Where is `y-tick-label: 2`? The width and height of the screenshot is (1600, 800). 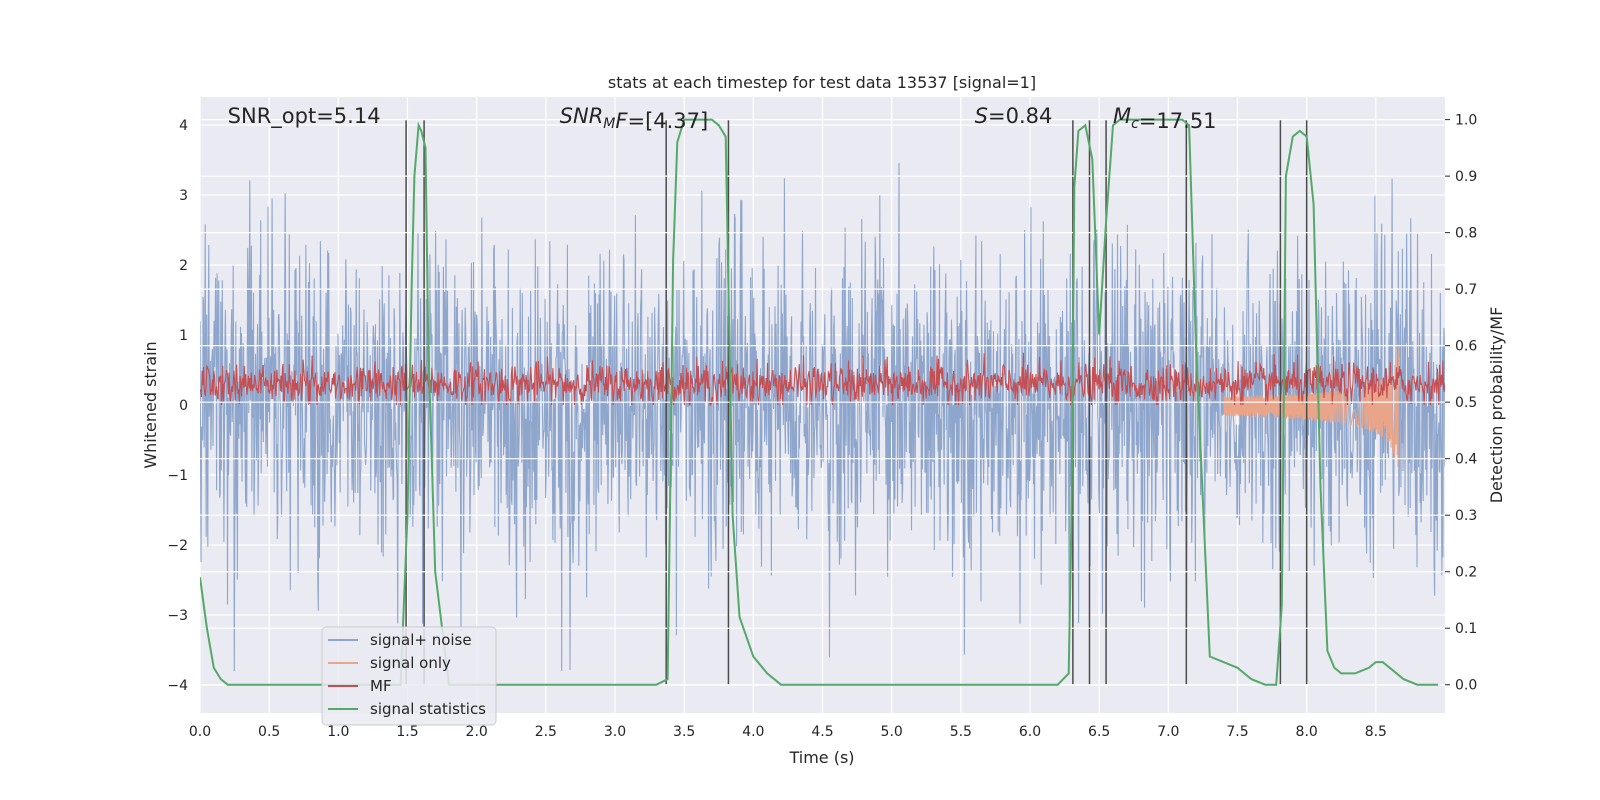
y-tick-label: 2 is located at coordinates (183, 266).